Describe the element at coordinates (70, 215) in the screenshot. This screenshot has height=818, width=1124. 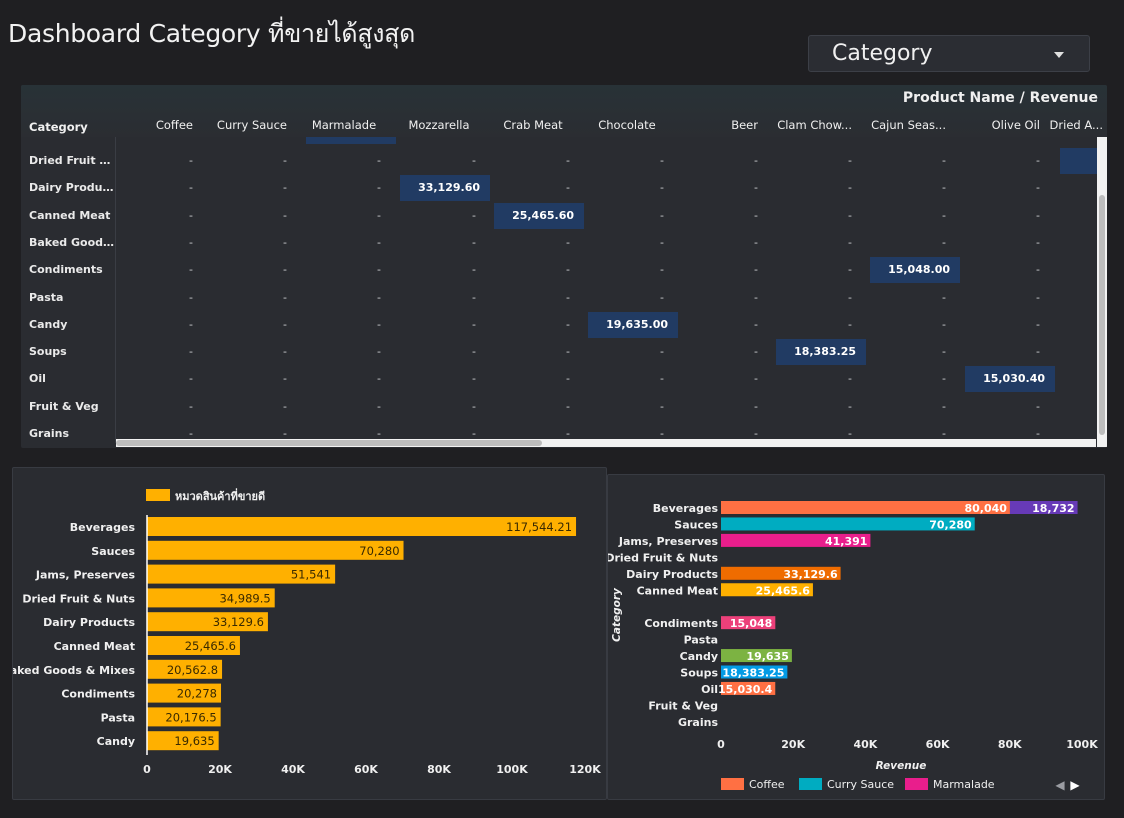
I see `pivot-row-label: Canned Meat` at that location.